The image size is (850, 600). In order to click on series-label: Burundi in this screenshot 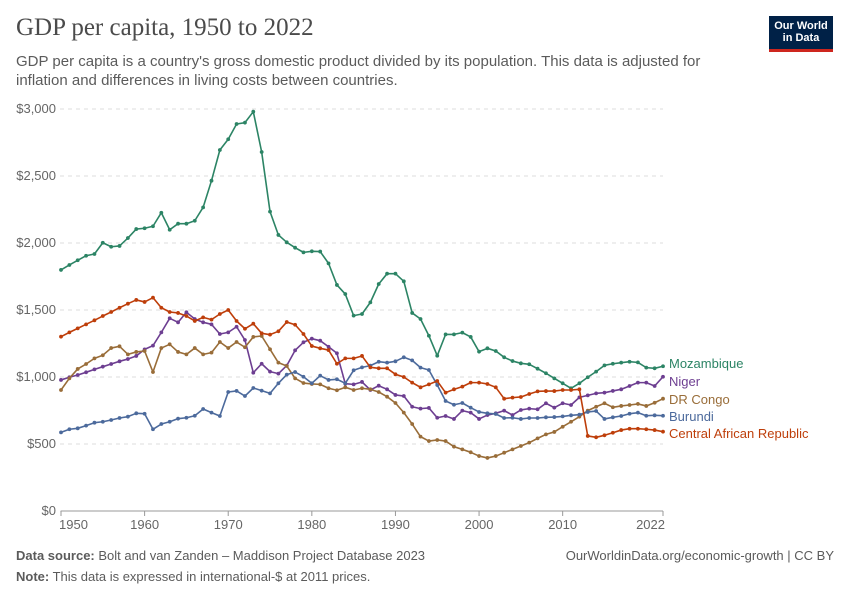, I will do `click(691, 416)`.